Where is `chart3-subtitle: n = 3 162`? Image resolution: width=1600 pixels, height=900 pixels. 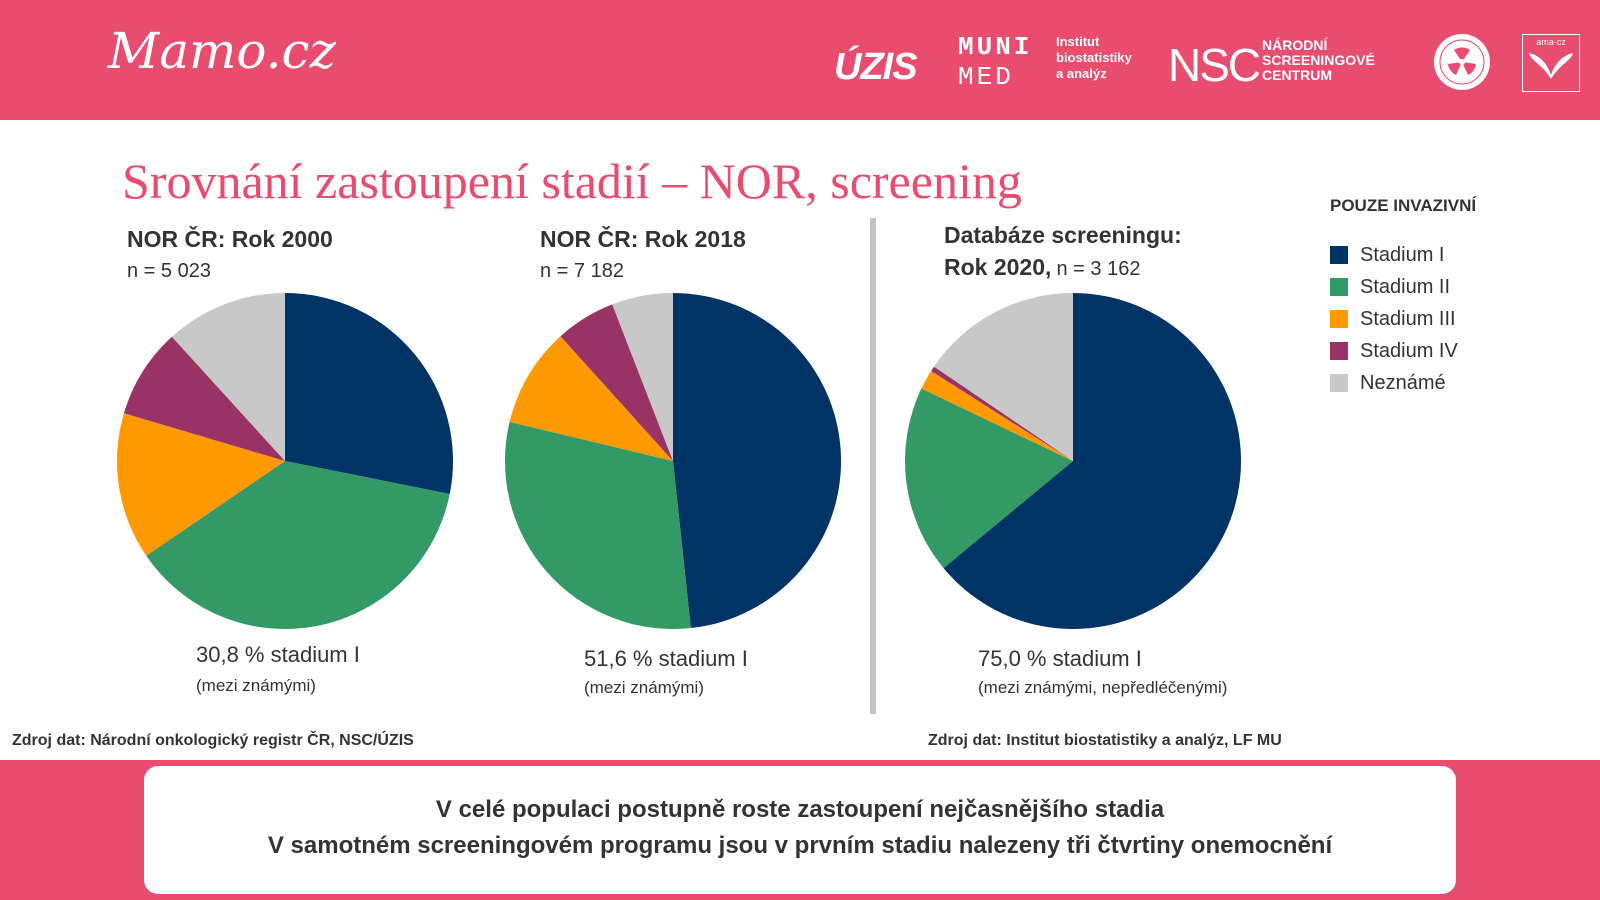 chart3-subtitle: n = 3 162 is located at coordinates (1098, 269).